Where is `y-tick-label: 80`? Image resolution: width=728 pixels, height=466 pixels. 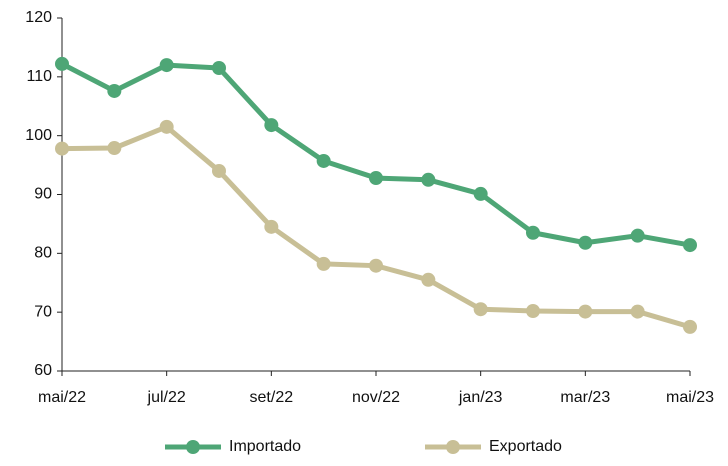
y-tick-label: 80 is located at coordinates (43, 253).